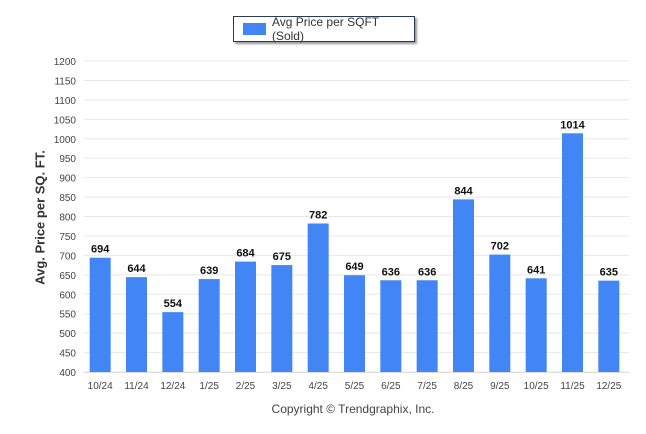 This screenshot has width=646, height=434. Describe the element at coordinates (173, 304) in the screenshot. I see `data-label: 554` at that location.